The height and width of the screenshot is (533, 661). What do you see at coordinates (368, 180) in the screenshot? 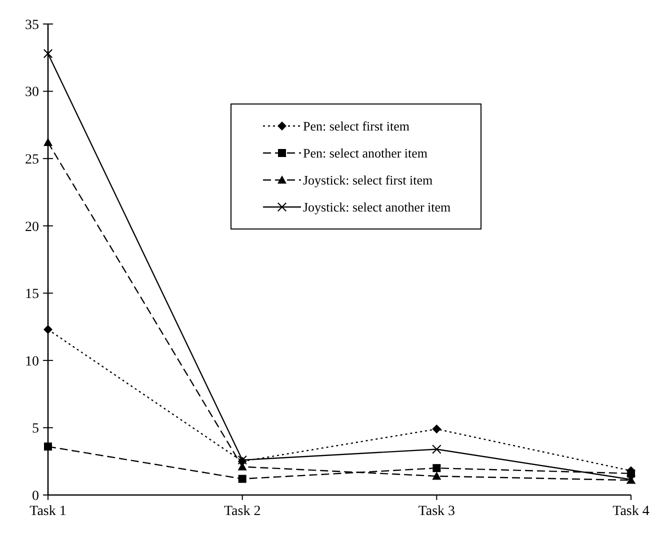
I see `legend-label: Joystick: select first item` at bounding box center [368, 180].